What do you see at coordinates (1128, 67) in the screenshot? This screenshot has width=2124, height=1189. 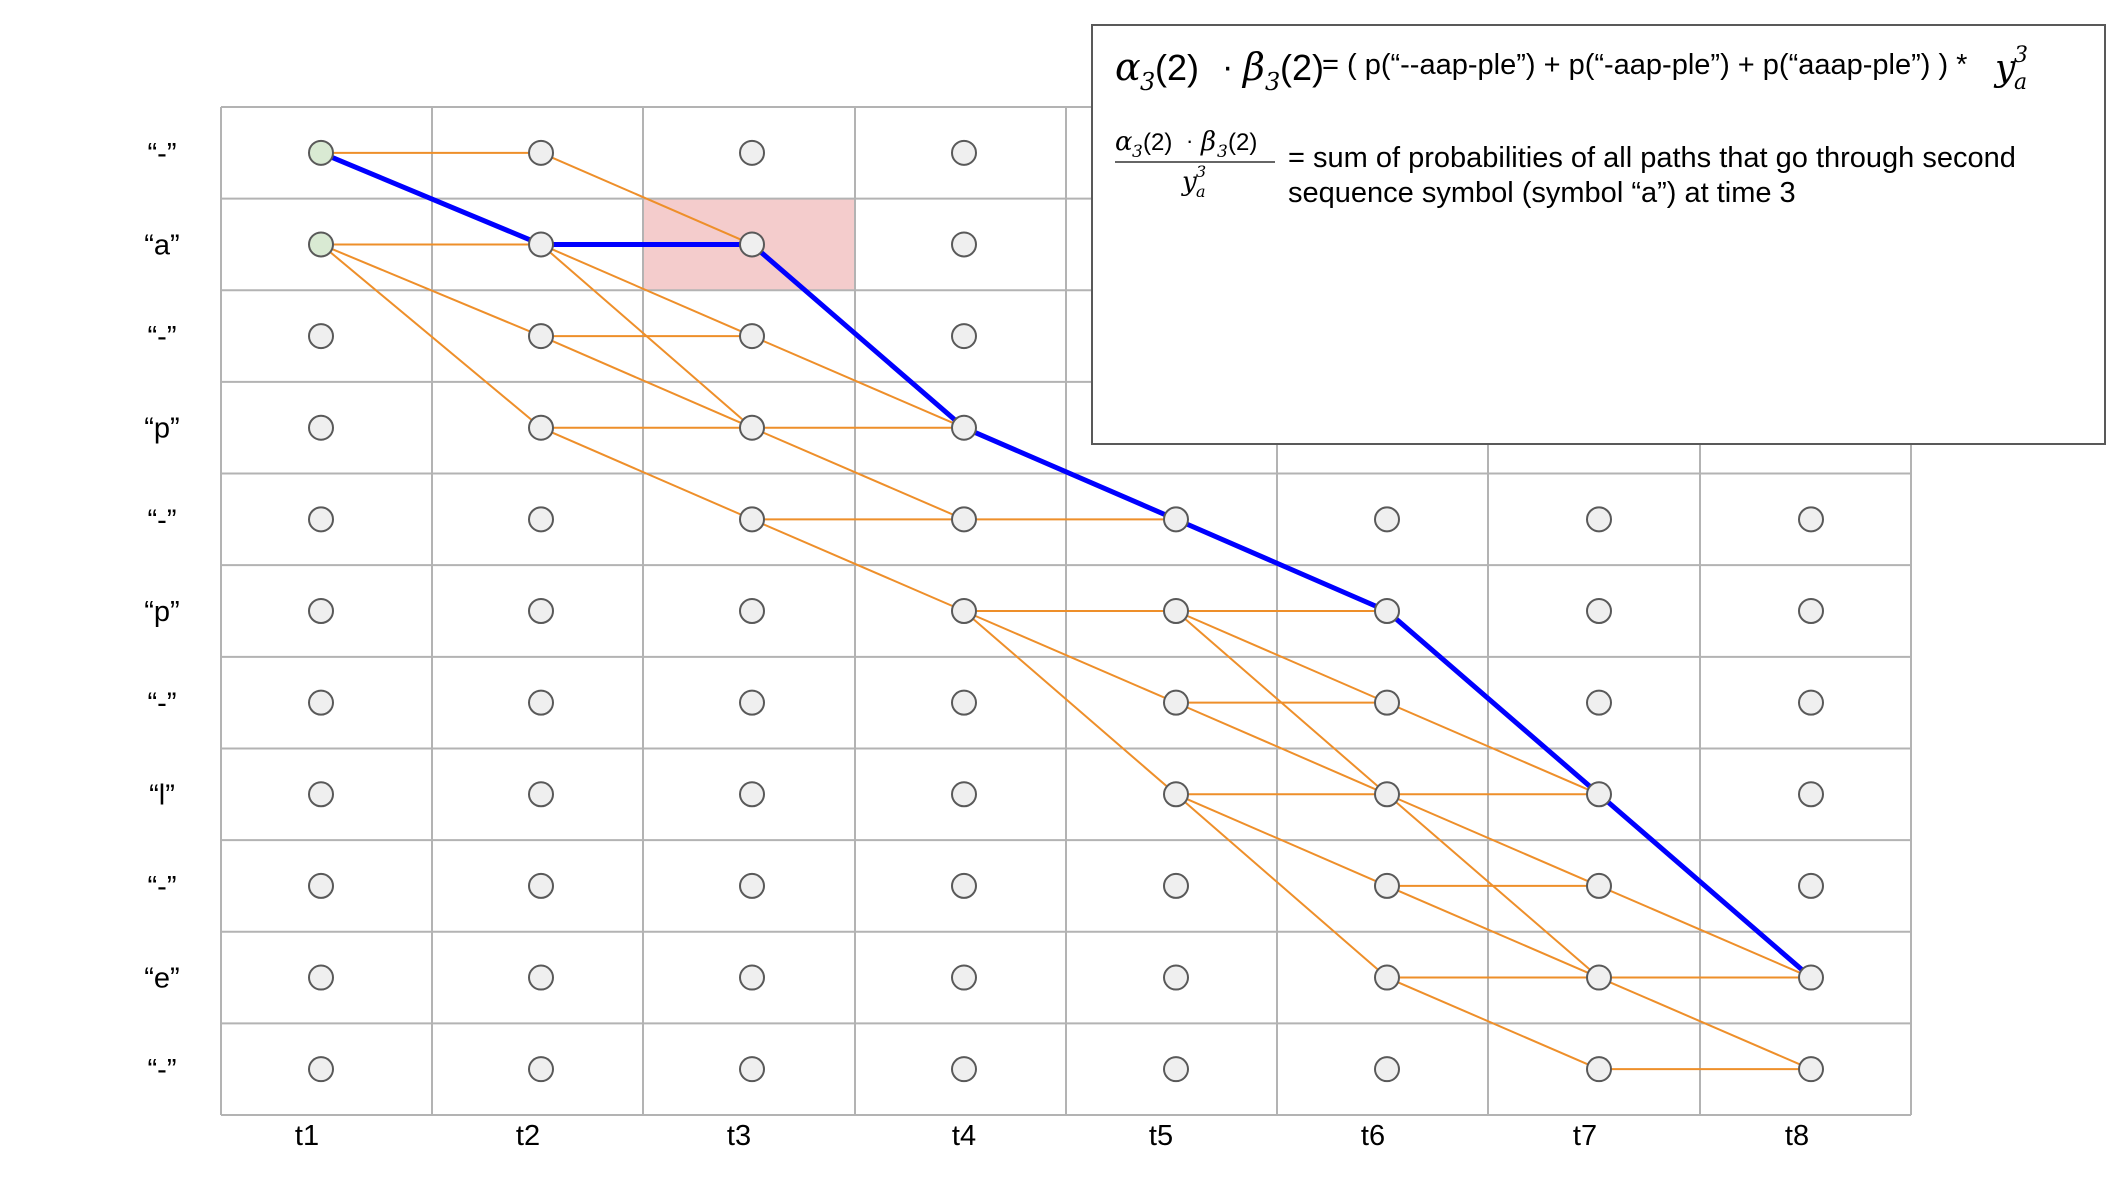 I see `alpha-symbol: α` at bounding box center [1128, 67].